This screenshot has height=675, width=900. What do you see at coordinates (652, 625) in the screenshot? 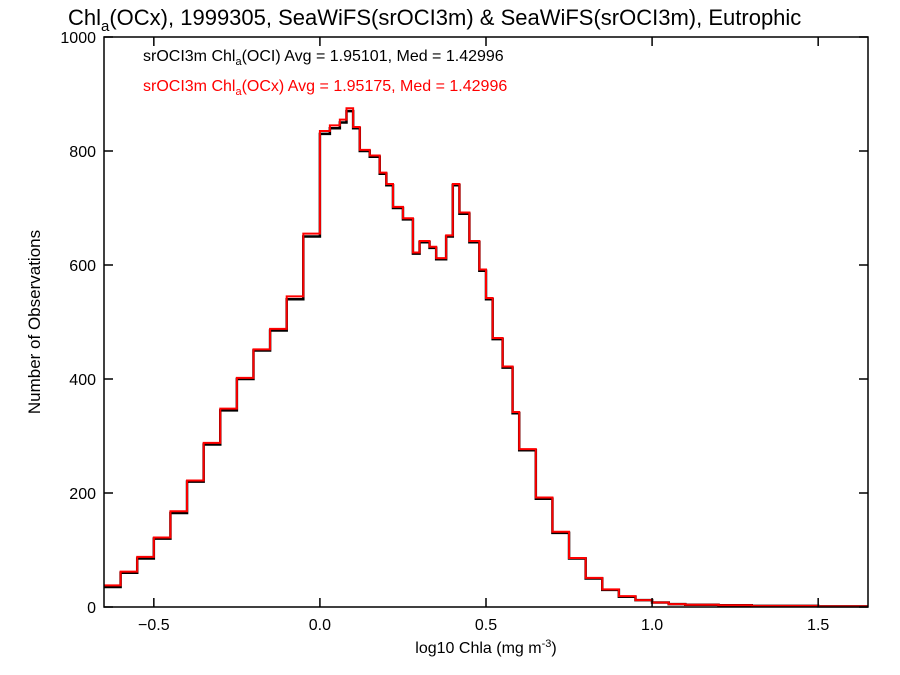
I see `x-tick-label: 1.0` at bounding box center [652, 625].